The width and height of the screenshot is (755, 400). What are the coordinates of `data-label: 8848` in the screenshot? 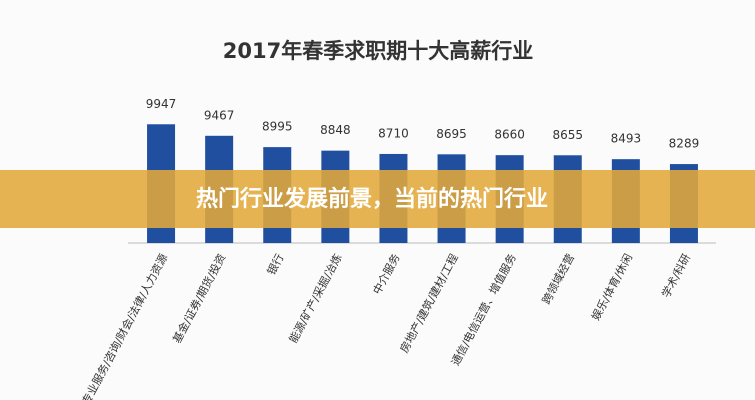 It's located at (335, 130).